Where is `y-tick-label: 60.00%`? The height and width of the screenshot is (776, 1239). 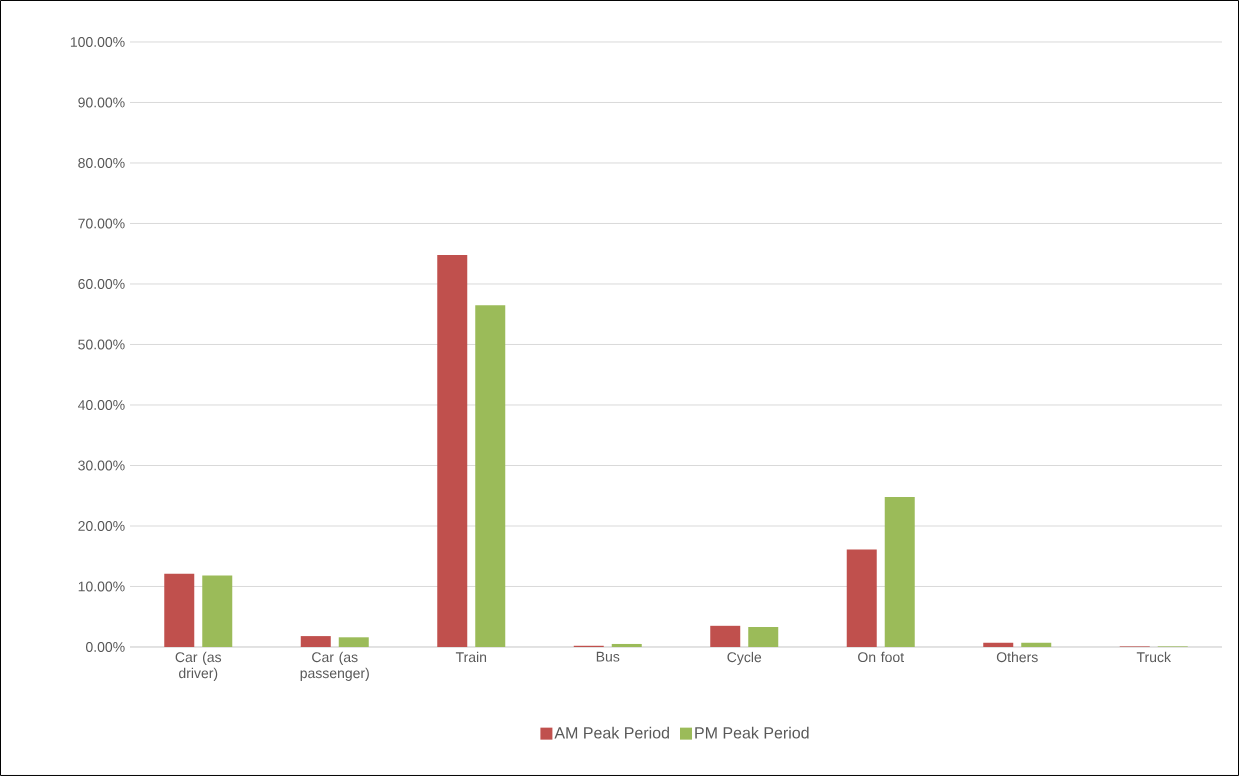
y-tick-label: 60.00% is located at coordinates (101, 284).